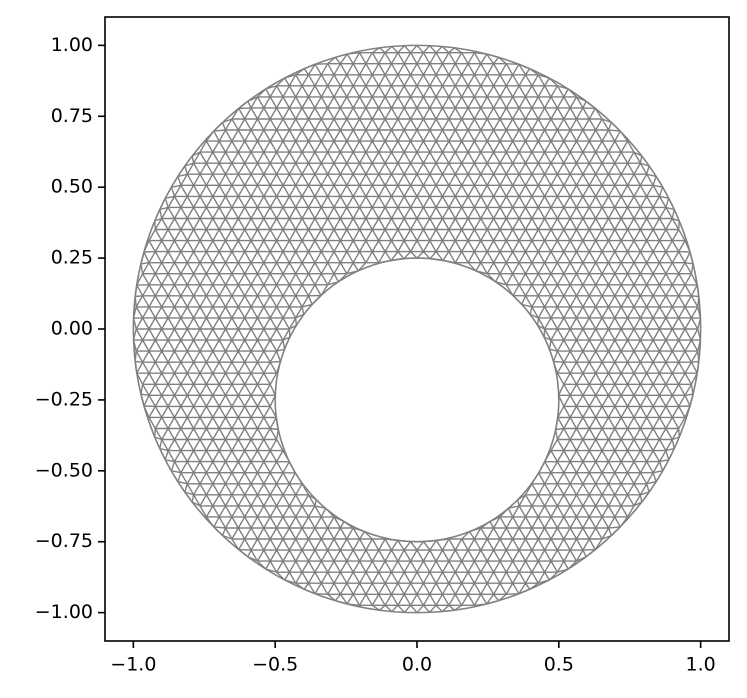 This screenshot has width=747, height=698. Describe the element at coordinates (72, 45) in the screenshot. I see `y-tick-label: 1.00` at that location.